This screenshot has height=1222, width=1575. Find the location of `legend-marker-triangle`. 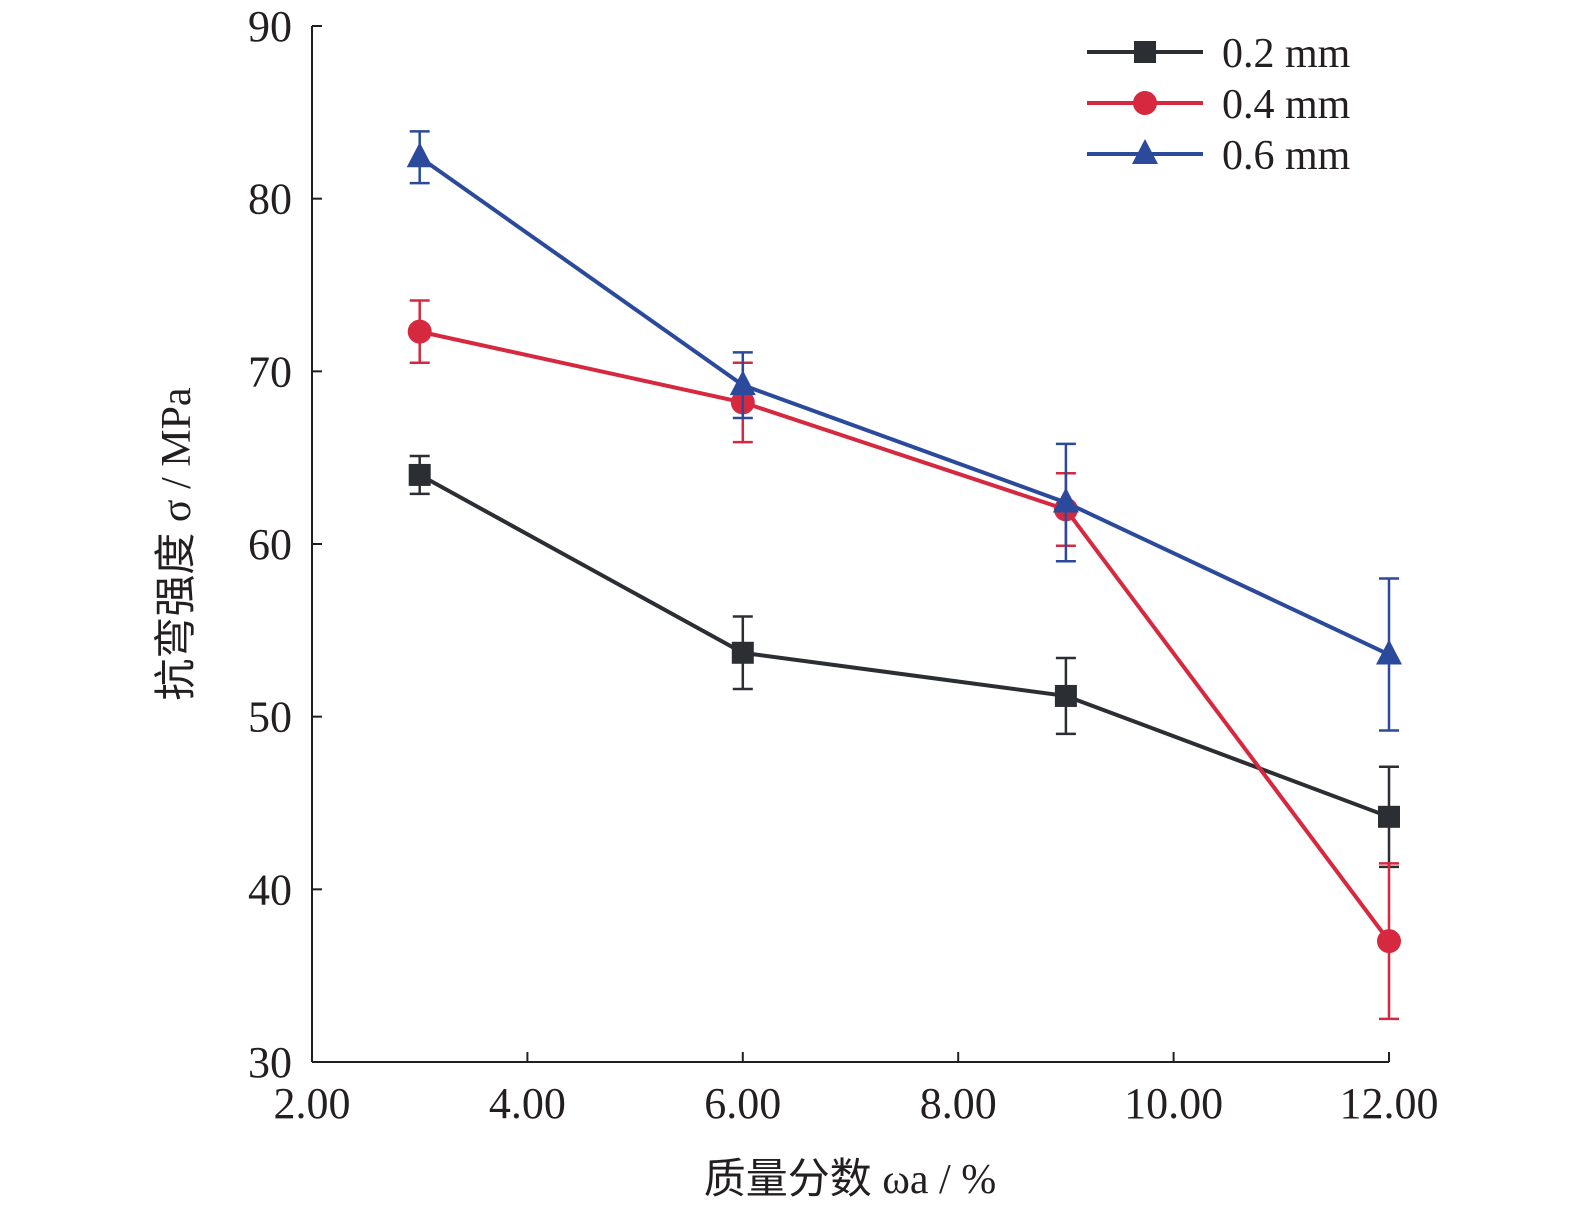

legend-marker-triangle is located at coordinates (1145, 151).